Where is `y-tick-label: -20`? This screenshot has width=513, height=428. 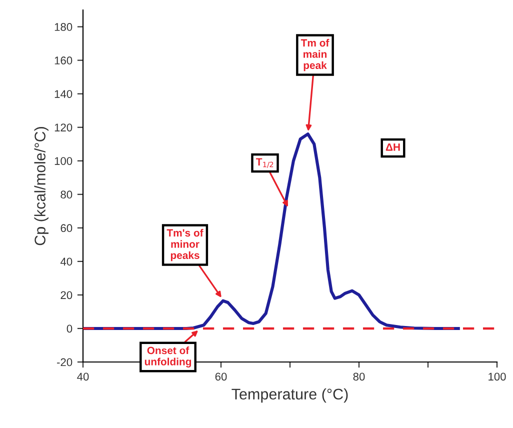
y-tick-label: -20 is located at coordinates (64, 362).